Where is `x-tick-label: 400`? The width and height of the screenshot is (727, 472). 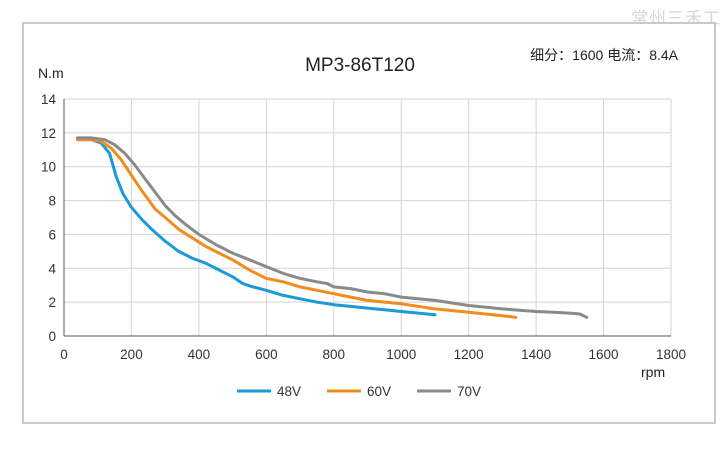 x-tick-label: 400 is located at coordinates (199, 354).